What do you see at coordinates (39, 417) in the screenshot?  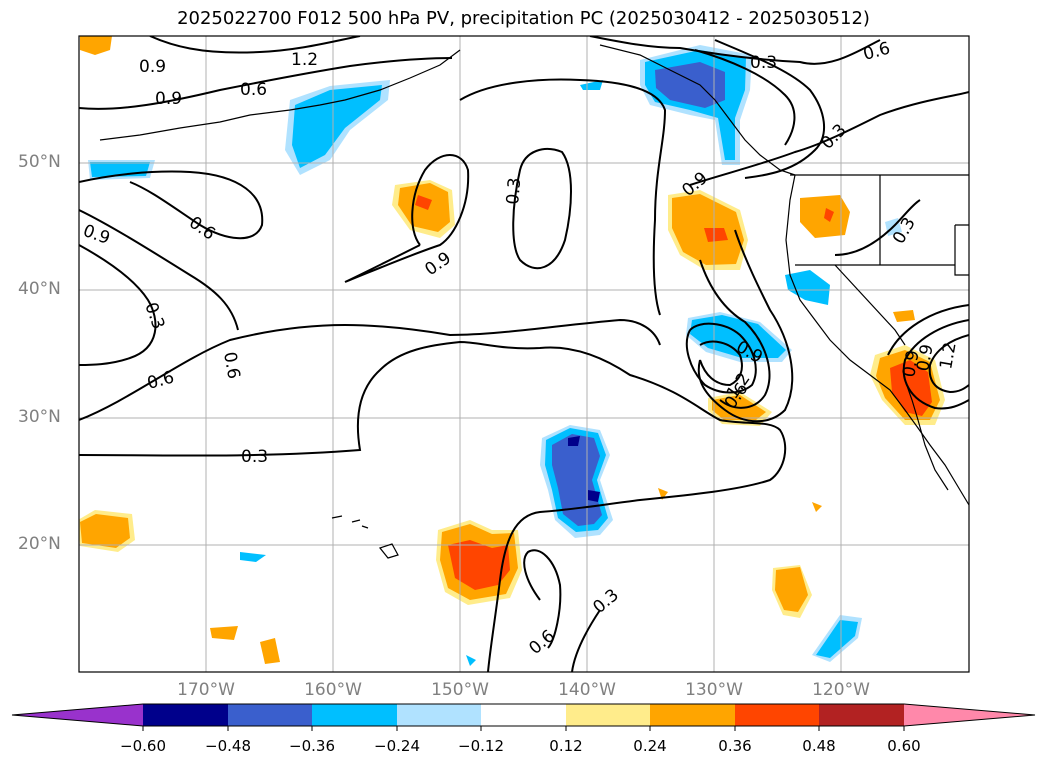 I see `lat-label: 30°N` at bounding box center [39, 417].